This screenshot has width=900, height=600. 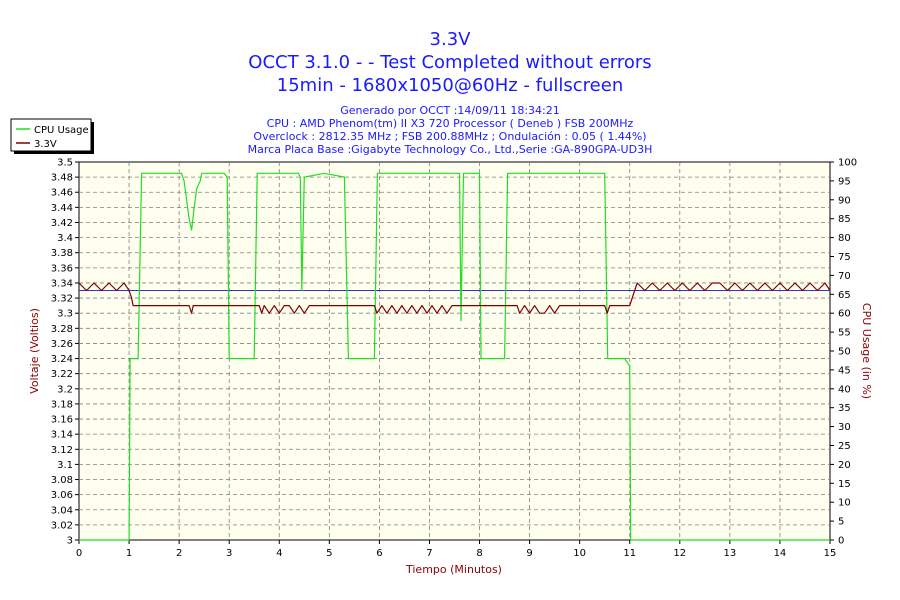 What do you see at coordinates (129, 553) in the screenshot?
I see `x-tick-label: 1` at bounding box center [129, 553].